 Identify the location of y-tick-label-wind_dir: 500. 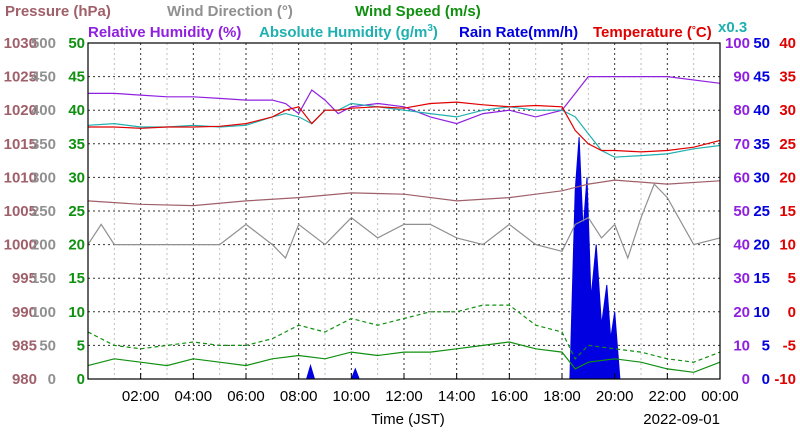
(43, 43).